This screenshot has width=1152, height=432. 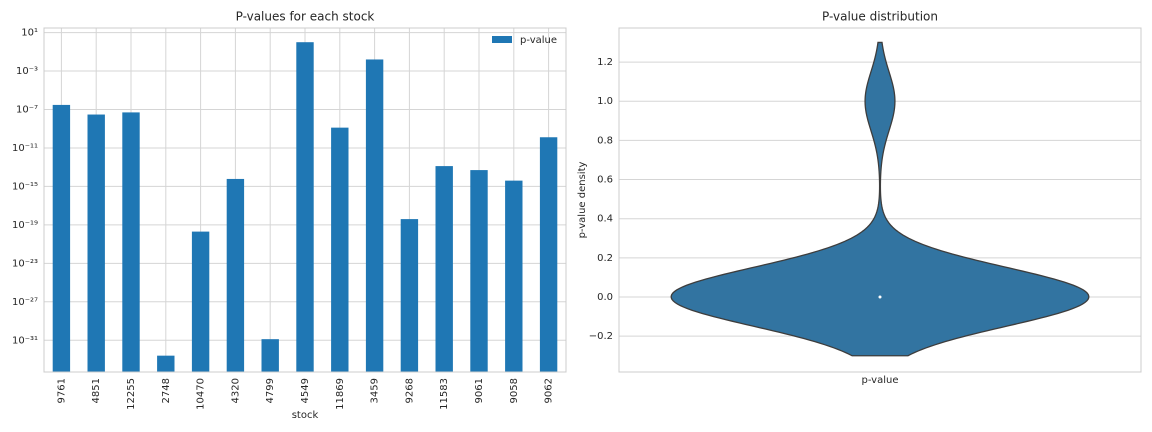 I want to click on y-axis-label: p-value density, so click(x=582, y=200).